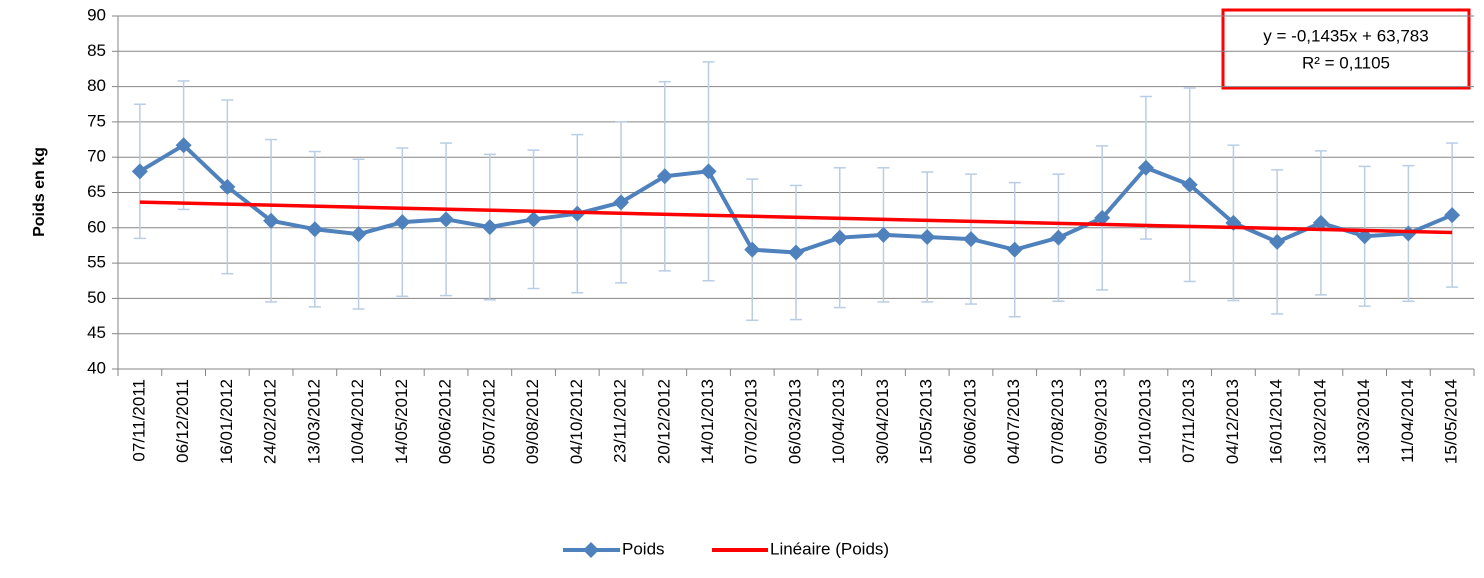 Image resolution: width=1484 pixels, height=578 pixels. I want to click on x-tick-label: 06/06/2013, so click(969, 421).